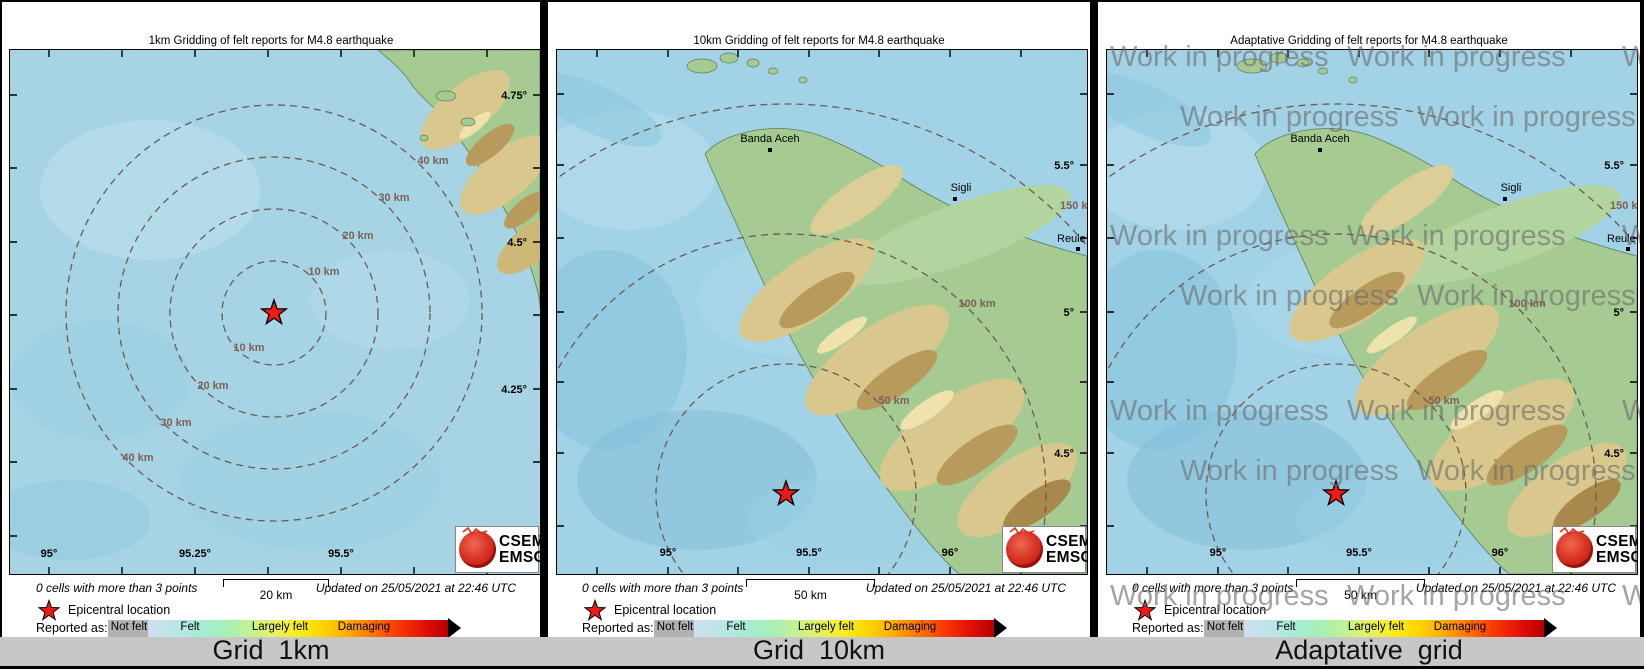 The height and width of the screenshot is (669, 1644). Describe the element at coordinates (1071, 239) in the screenshot. I see `city-label: Reule` at that location.